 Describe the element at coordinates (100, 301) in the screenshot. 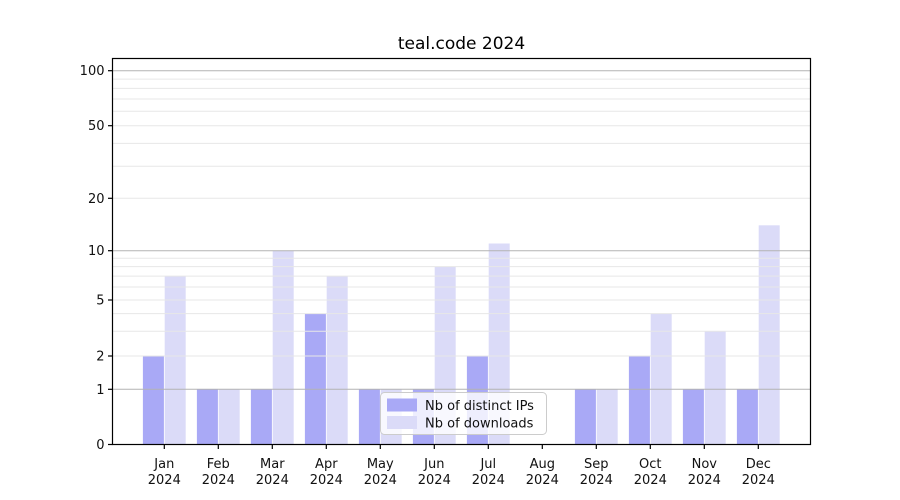

I see `y-tick-label: 5` at that location.